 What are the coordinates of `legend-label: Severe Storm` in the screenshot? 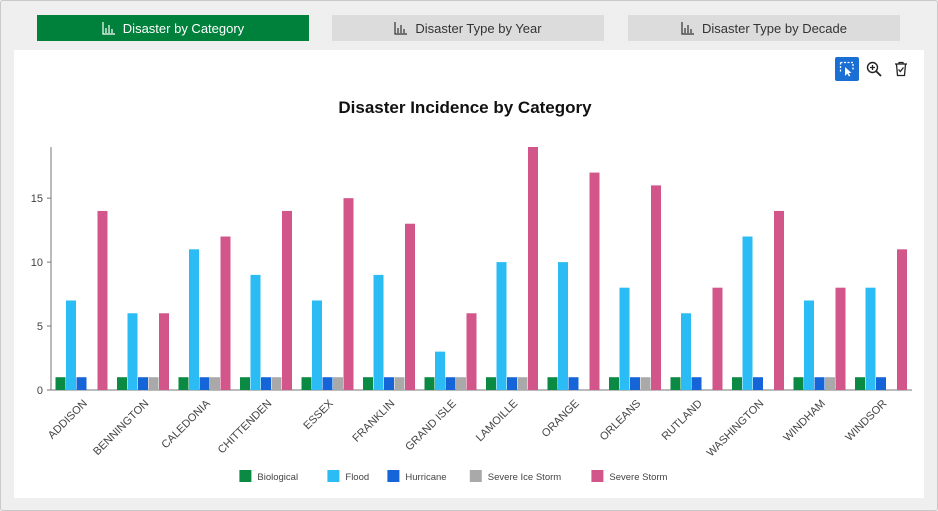 It's located at (638, 477).